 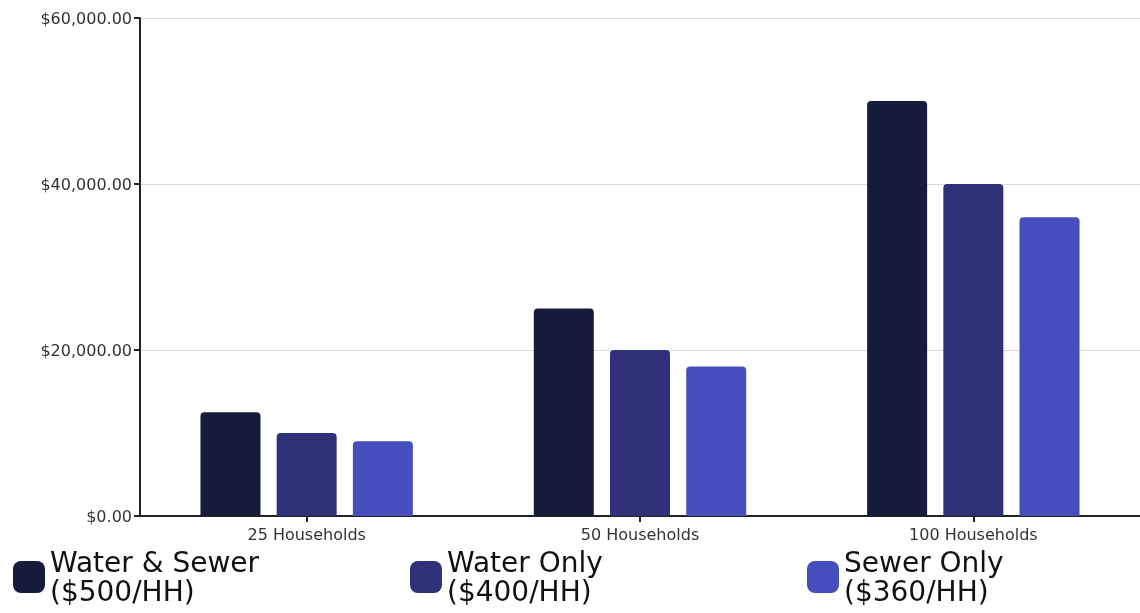 I want to click on x-tick-label: 50 Households, so click(x=640, y=534).